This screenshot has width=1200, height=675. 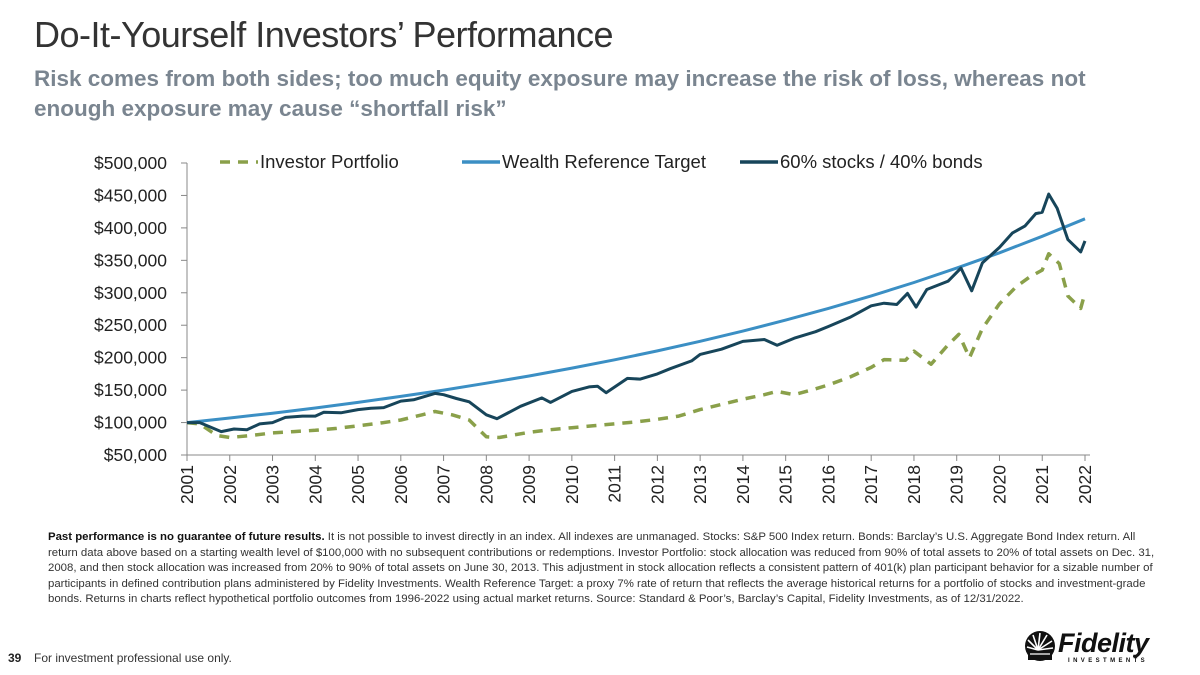 I want to click on y-tick-label: $50,000, so click(x=136, y=455).